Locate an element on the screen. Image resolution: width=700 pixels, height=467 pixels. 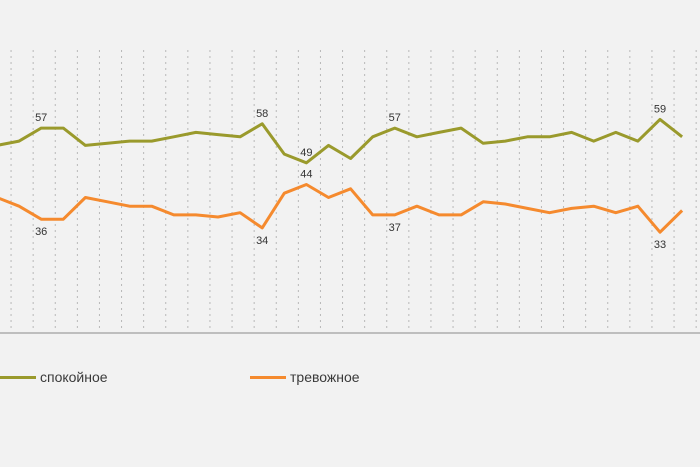
data-label: 59 is located at coordinates (660, 109).